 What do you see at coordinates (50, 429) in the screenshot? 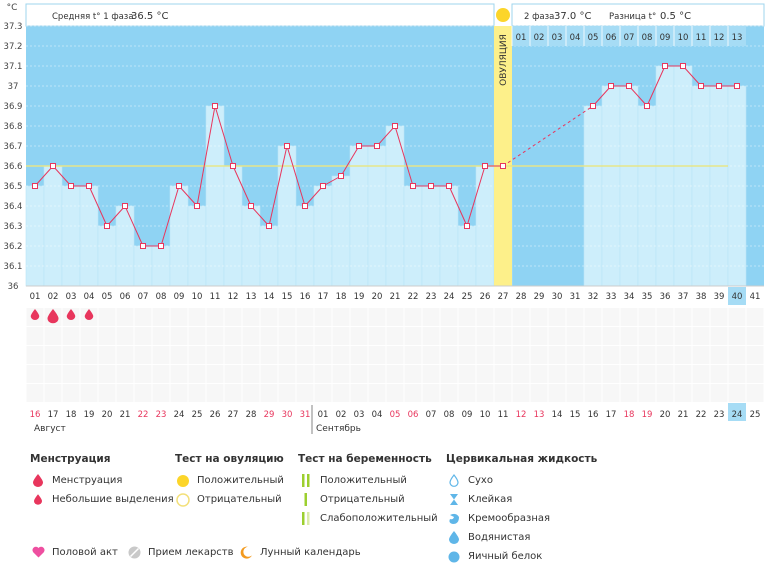
I see `month-label: Август` at bounding box center [50, 429].